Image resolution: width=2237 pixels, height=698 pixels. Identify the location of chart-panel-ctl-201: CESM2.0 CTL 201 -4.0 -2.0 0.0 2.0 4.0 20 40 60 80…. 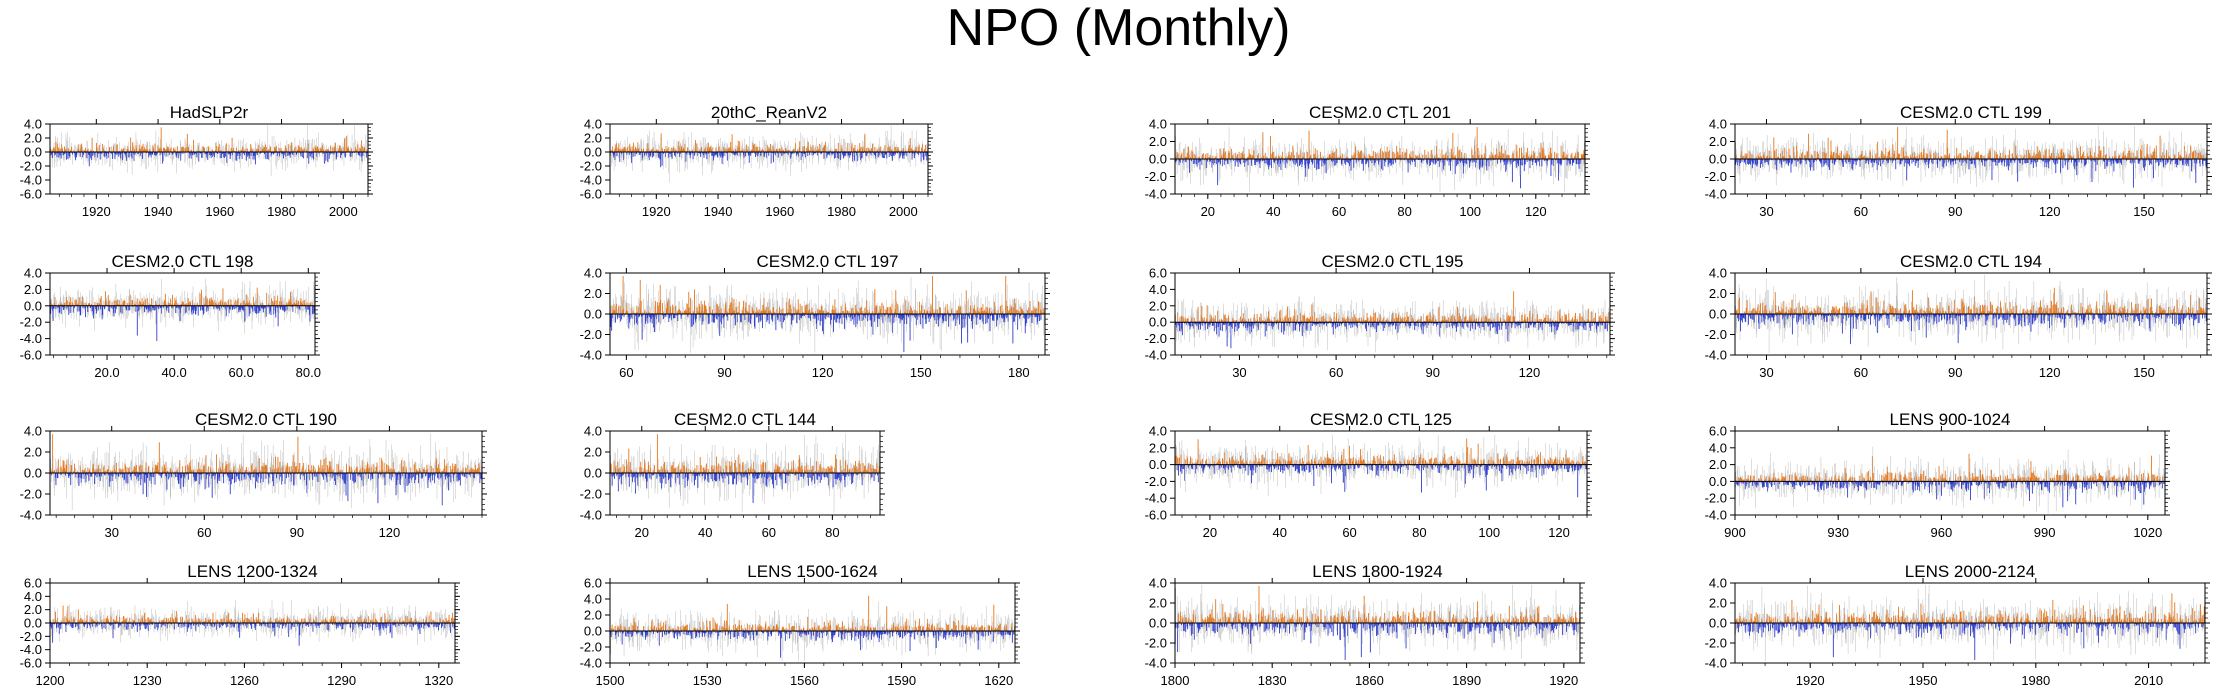
(1365, 147).